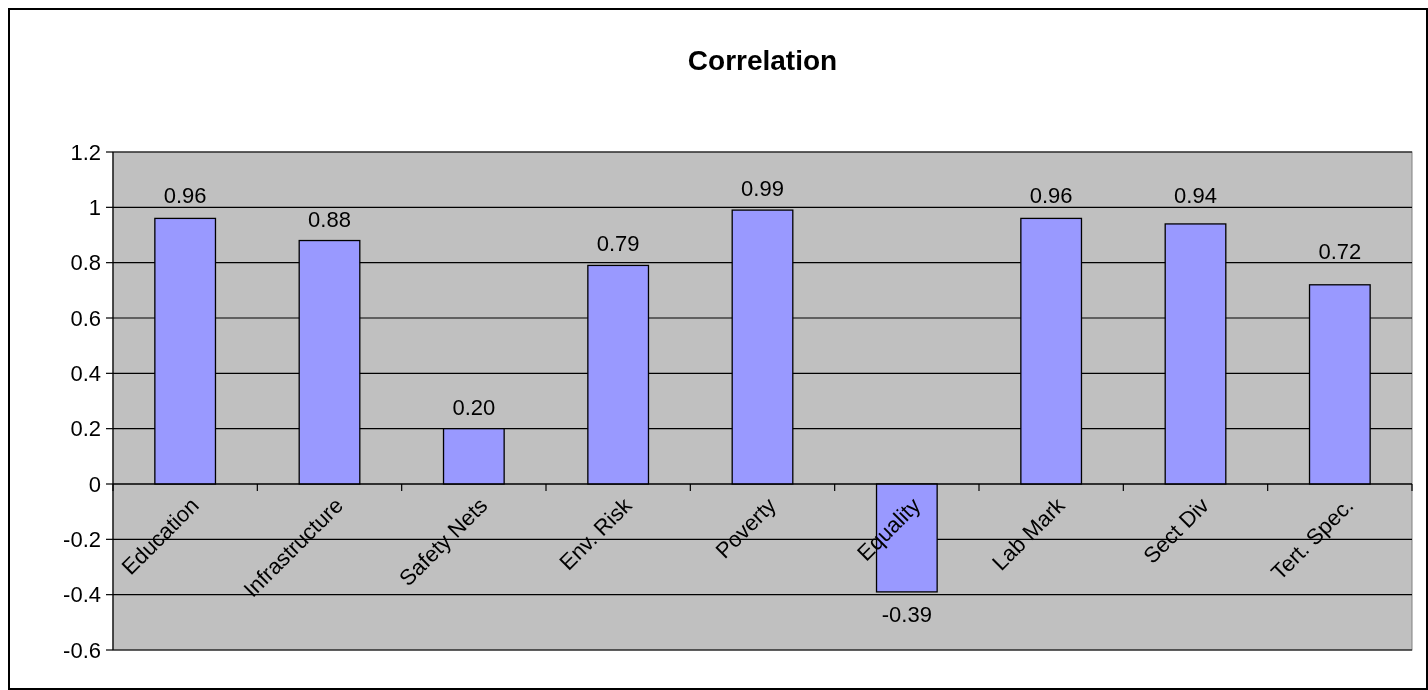 This screenshot has height=690, width=1428. I want to click on data-label: 0.99, so click(762, 189).